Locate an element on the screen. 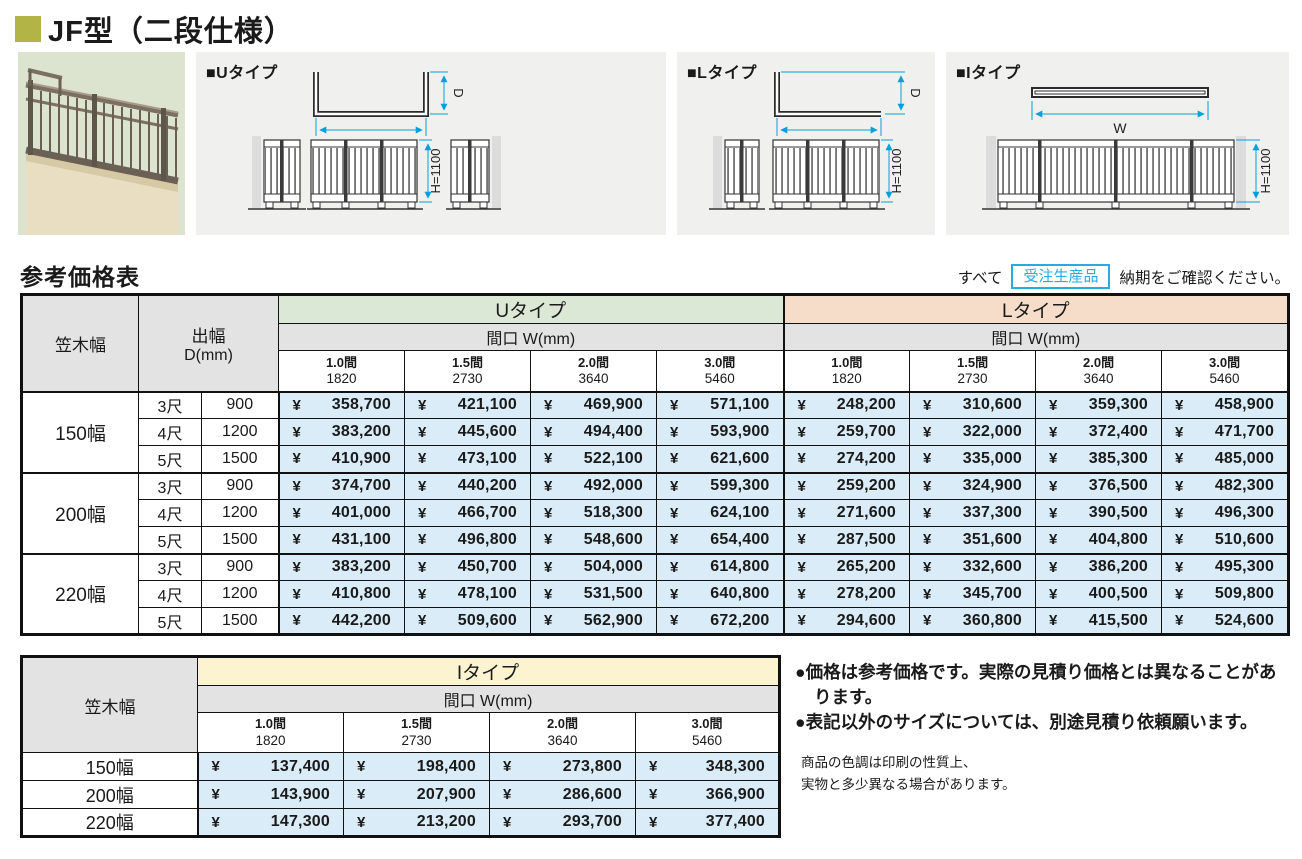 This screenshot has width=1302, height=859. price-cell-u: ¥672,200 is located at coordinates (720, 621).